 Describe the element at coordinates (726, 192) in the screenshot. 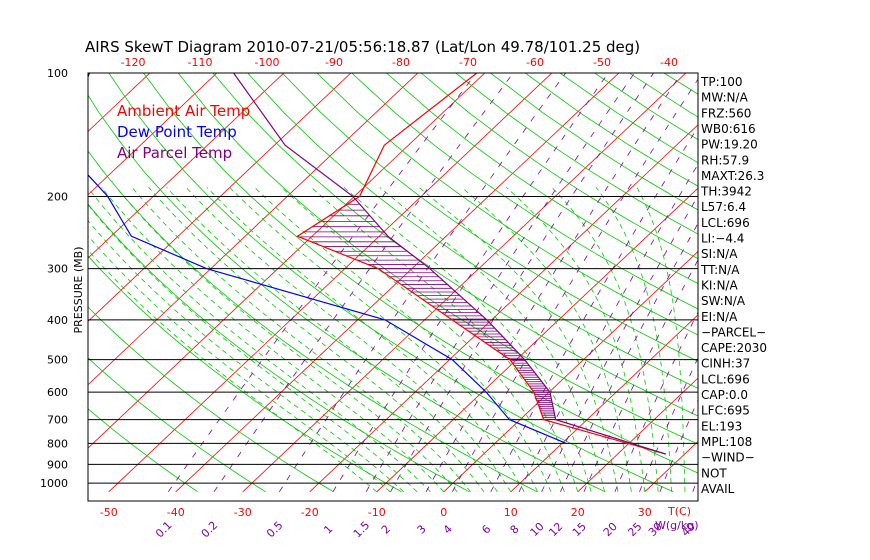

I see `index-item: TH:3942` at that location.